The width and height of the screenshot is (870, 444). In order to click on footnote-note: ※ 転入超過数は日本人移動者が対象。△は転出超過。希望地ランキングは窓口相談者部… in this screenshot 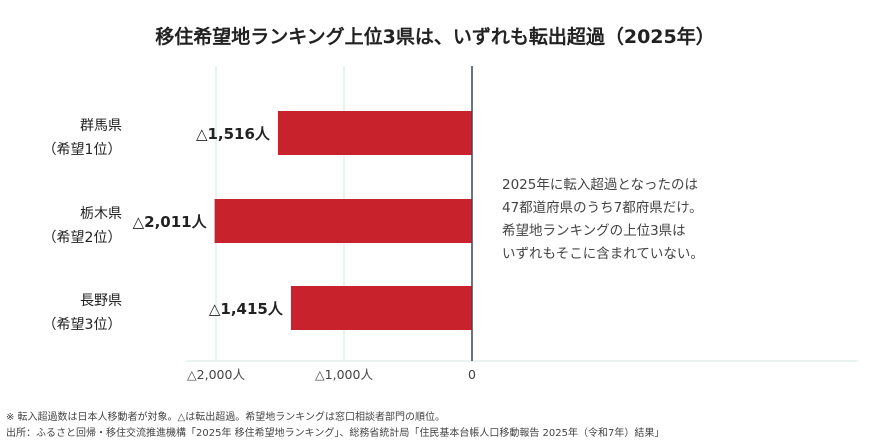, I will do `click(225, 417)`.